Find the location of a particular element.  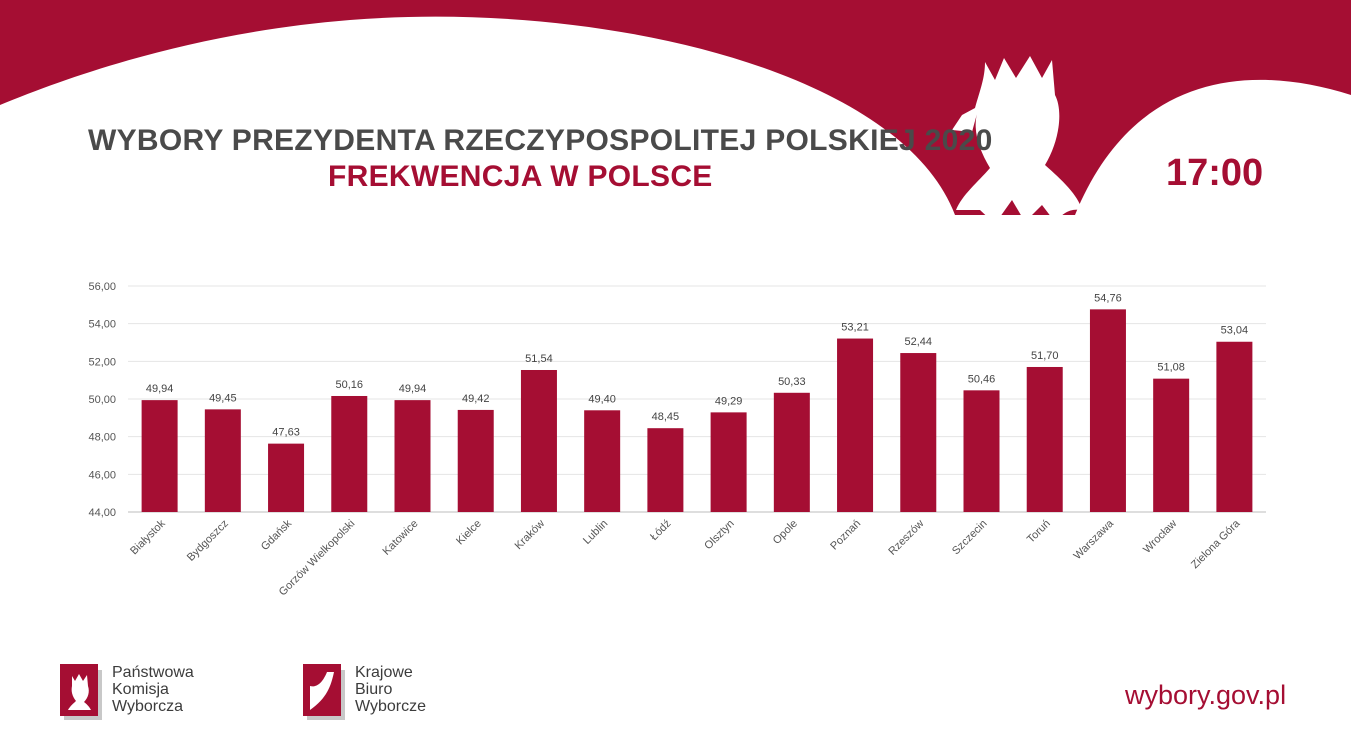

x-tick-label: Warszawa is located at coordinates (1094, 539).